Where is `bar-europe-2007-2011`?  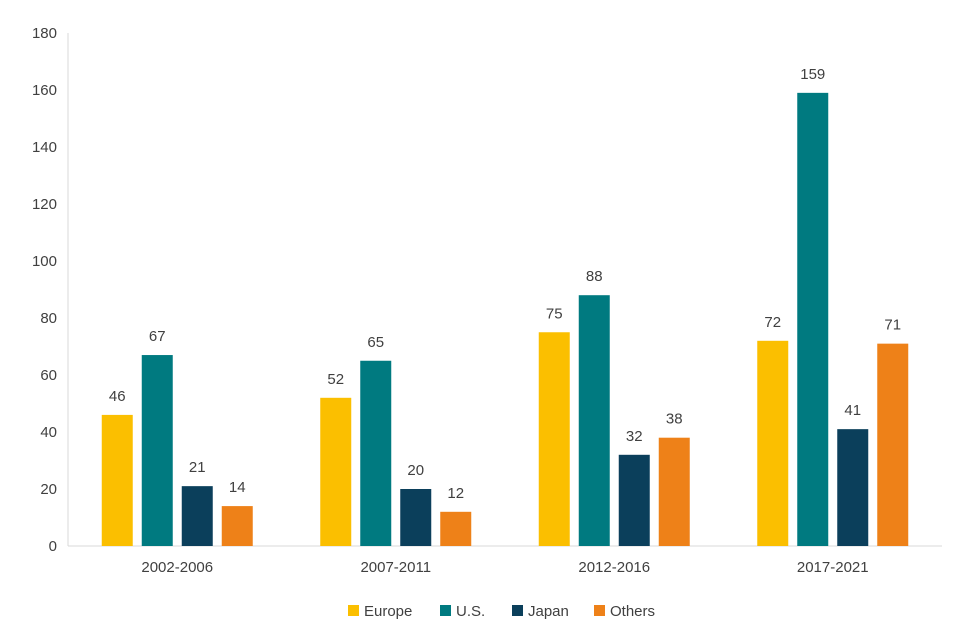
bar-europe-2007-2011 is located at coordinates (336, 471).